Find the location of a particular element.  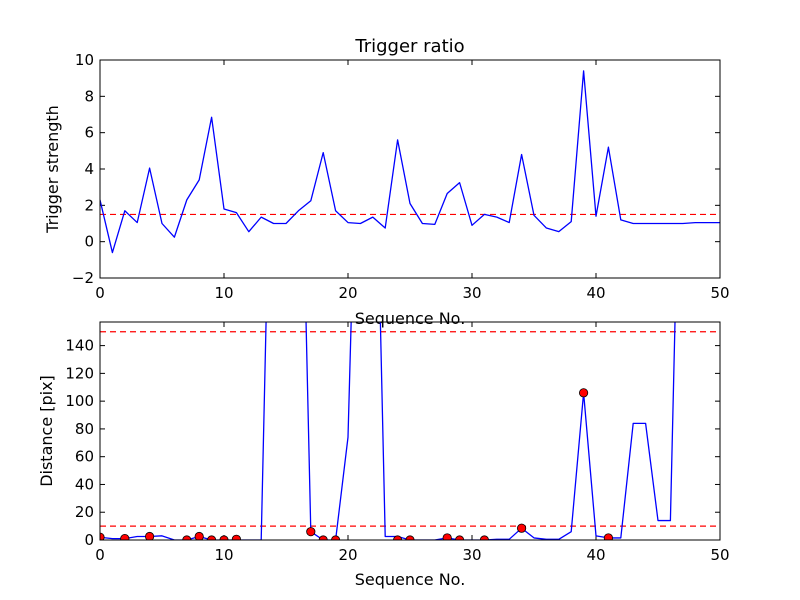

y-tick-label: 80 is located at coordinates (84, 429).